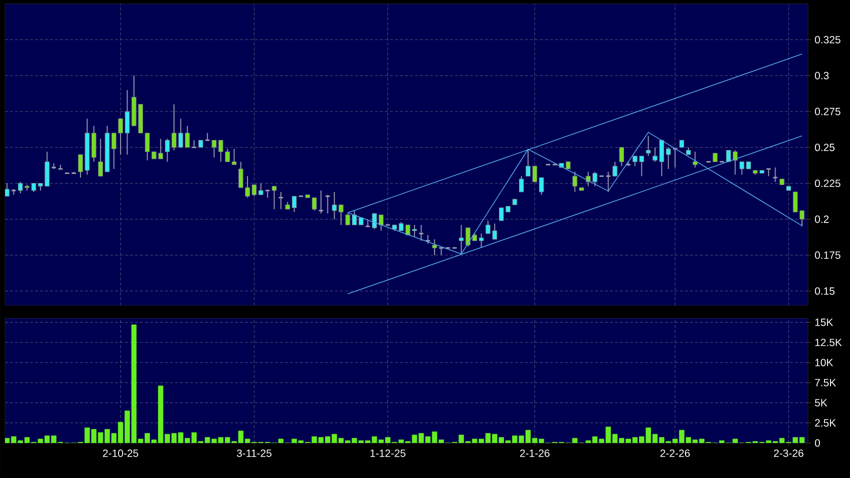 Image resolution: width=850 pixels, height=478 pixels. Describe the element at coordinates (388, 453) in the screenshot. I see `x-tick-label: 1-12-25` at that location.